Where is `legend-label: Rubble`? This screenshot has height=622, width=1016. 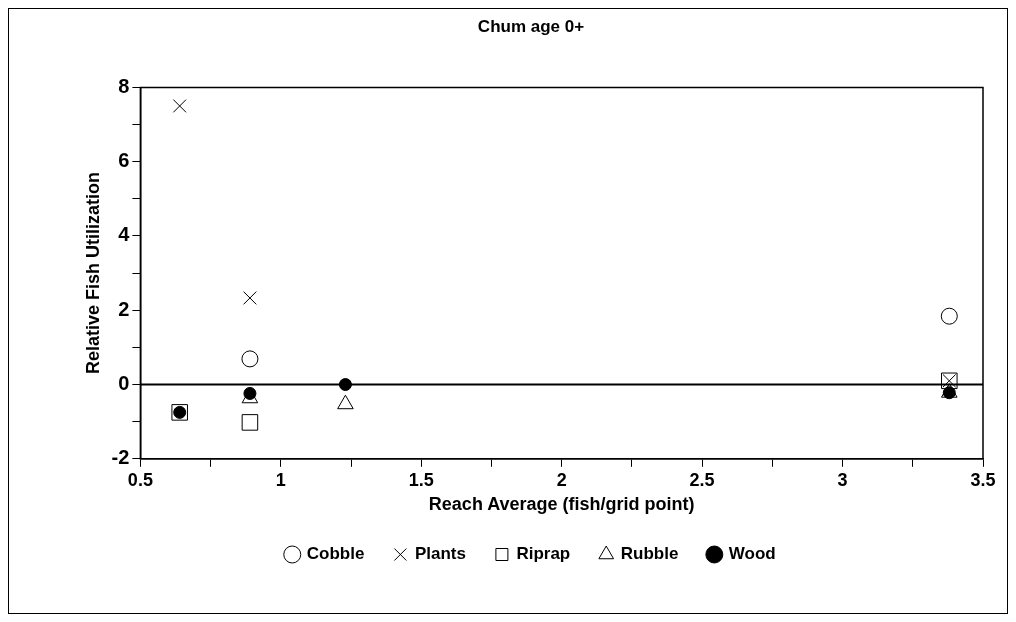
legend-label: Rubble is located at coordinates (649, 554).